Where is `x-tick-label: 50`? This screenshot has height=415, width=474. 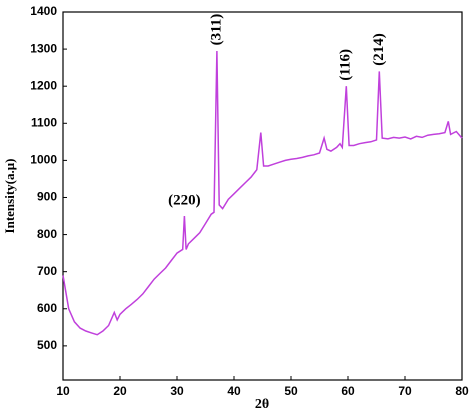
x-tick-label: 50 is located at coordinates (291, 391).